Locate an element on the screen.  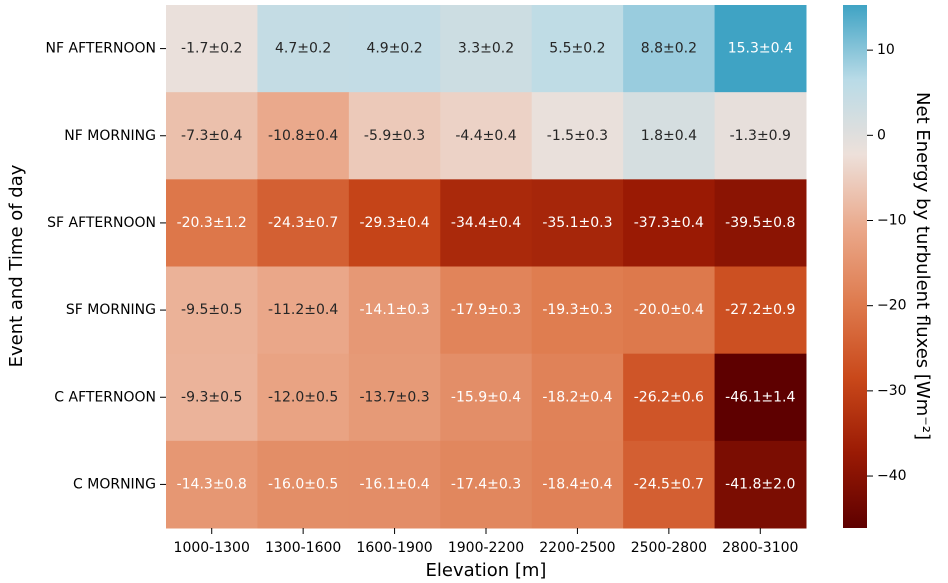
colorbar is located at coordinates (855, 266).